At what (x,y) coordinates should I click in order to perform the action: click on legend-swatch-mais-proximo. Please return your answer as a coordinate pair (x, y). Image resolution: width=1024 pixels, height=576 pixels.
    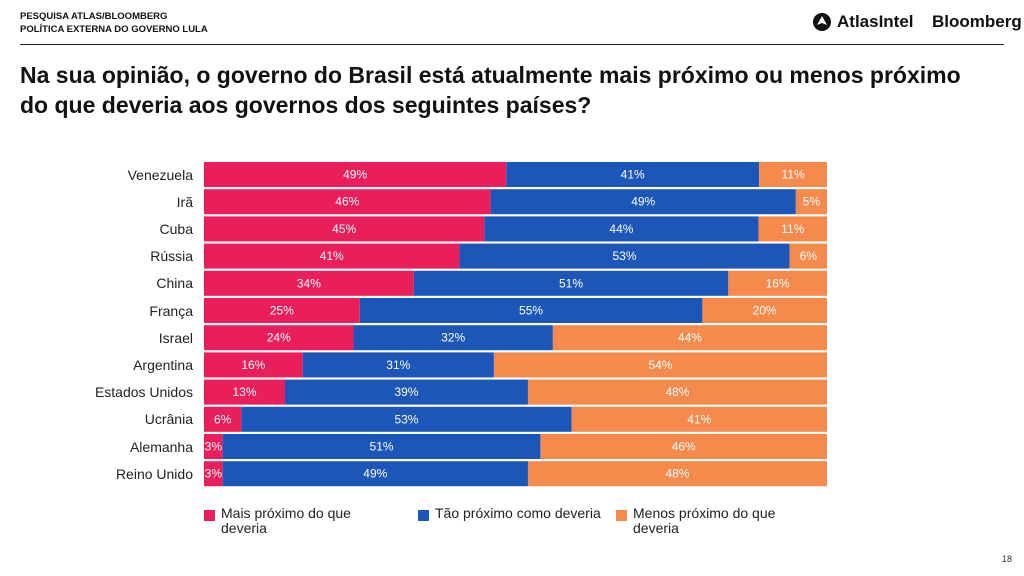
    Looking at the image, I should click on (209, 515).